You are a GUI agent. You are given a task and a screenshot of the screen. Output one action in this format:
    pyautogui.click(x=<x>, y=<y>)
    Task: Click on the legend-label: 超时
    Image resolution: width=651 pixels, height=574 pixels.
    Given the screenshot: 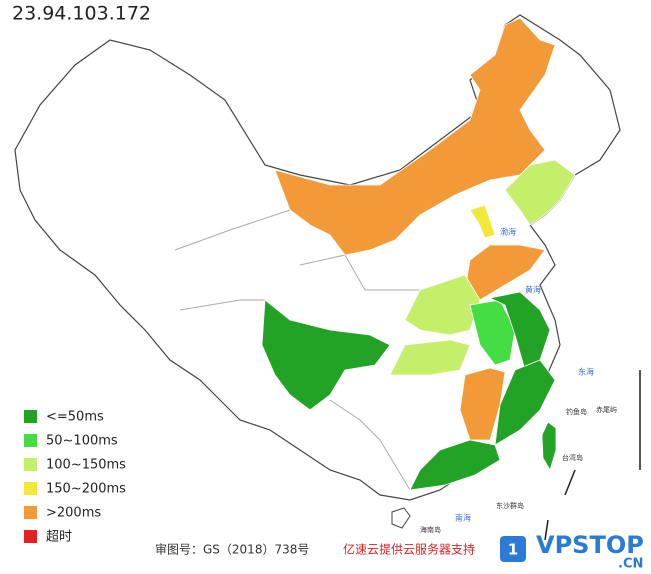 What is the action you would take?
    pyautogui.click(x=59, y=537)
    